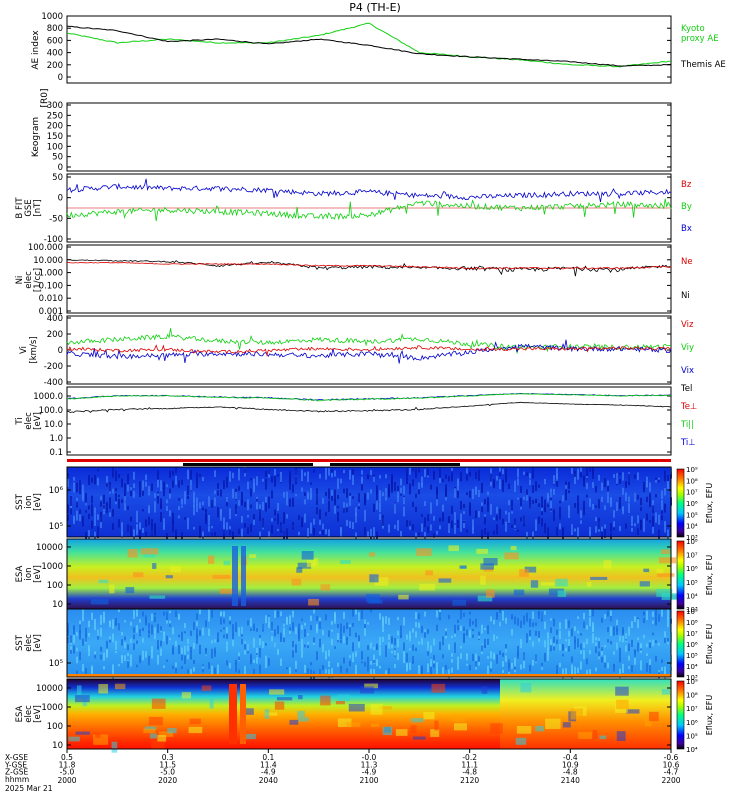 The width and height of the screenshot is (750, 800). What do you see at coordinates (20, 573) in the screenshot?
I see `esa-ion-ylabel-line: ESA` at bounding box center [20, 573].